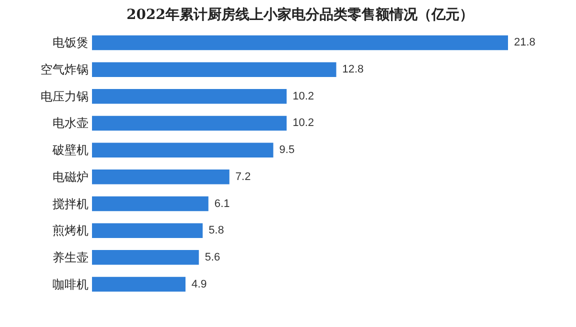  What do you see at coordinates (64, 69) in the screenshot?
I see `y-tick-label: 空气炸锅` at bounding box center [64, 69].